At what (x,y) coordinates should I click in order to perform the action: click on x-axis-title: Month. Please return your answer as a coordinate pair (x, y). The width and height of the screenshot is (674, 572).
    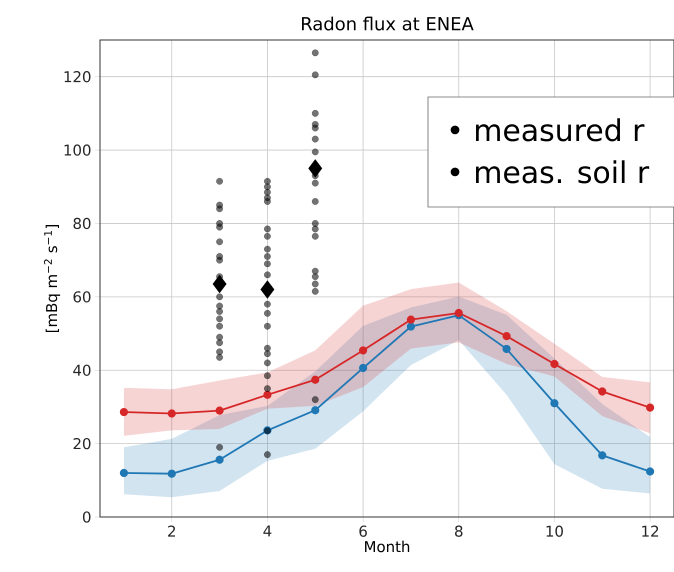
    Looking at the image, I should click on (387, 546).